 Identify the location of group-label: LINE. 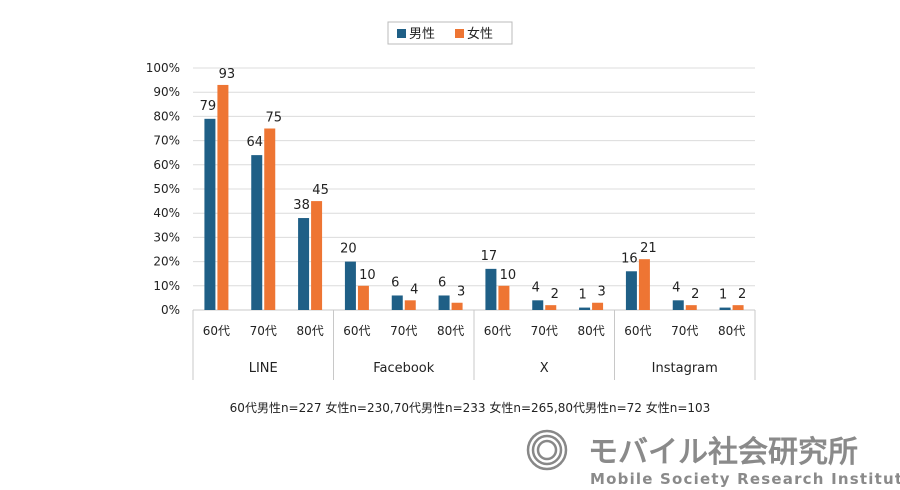
(263, 368).